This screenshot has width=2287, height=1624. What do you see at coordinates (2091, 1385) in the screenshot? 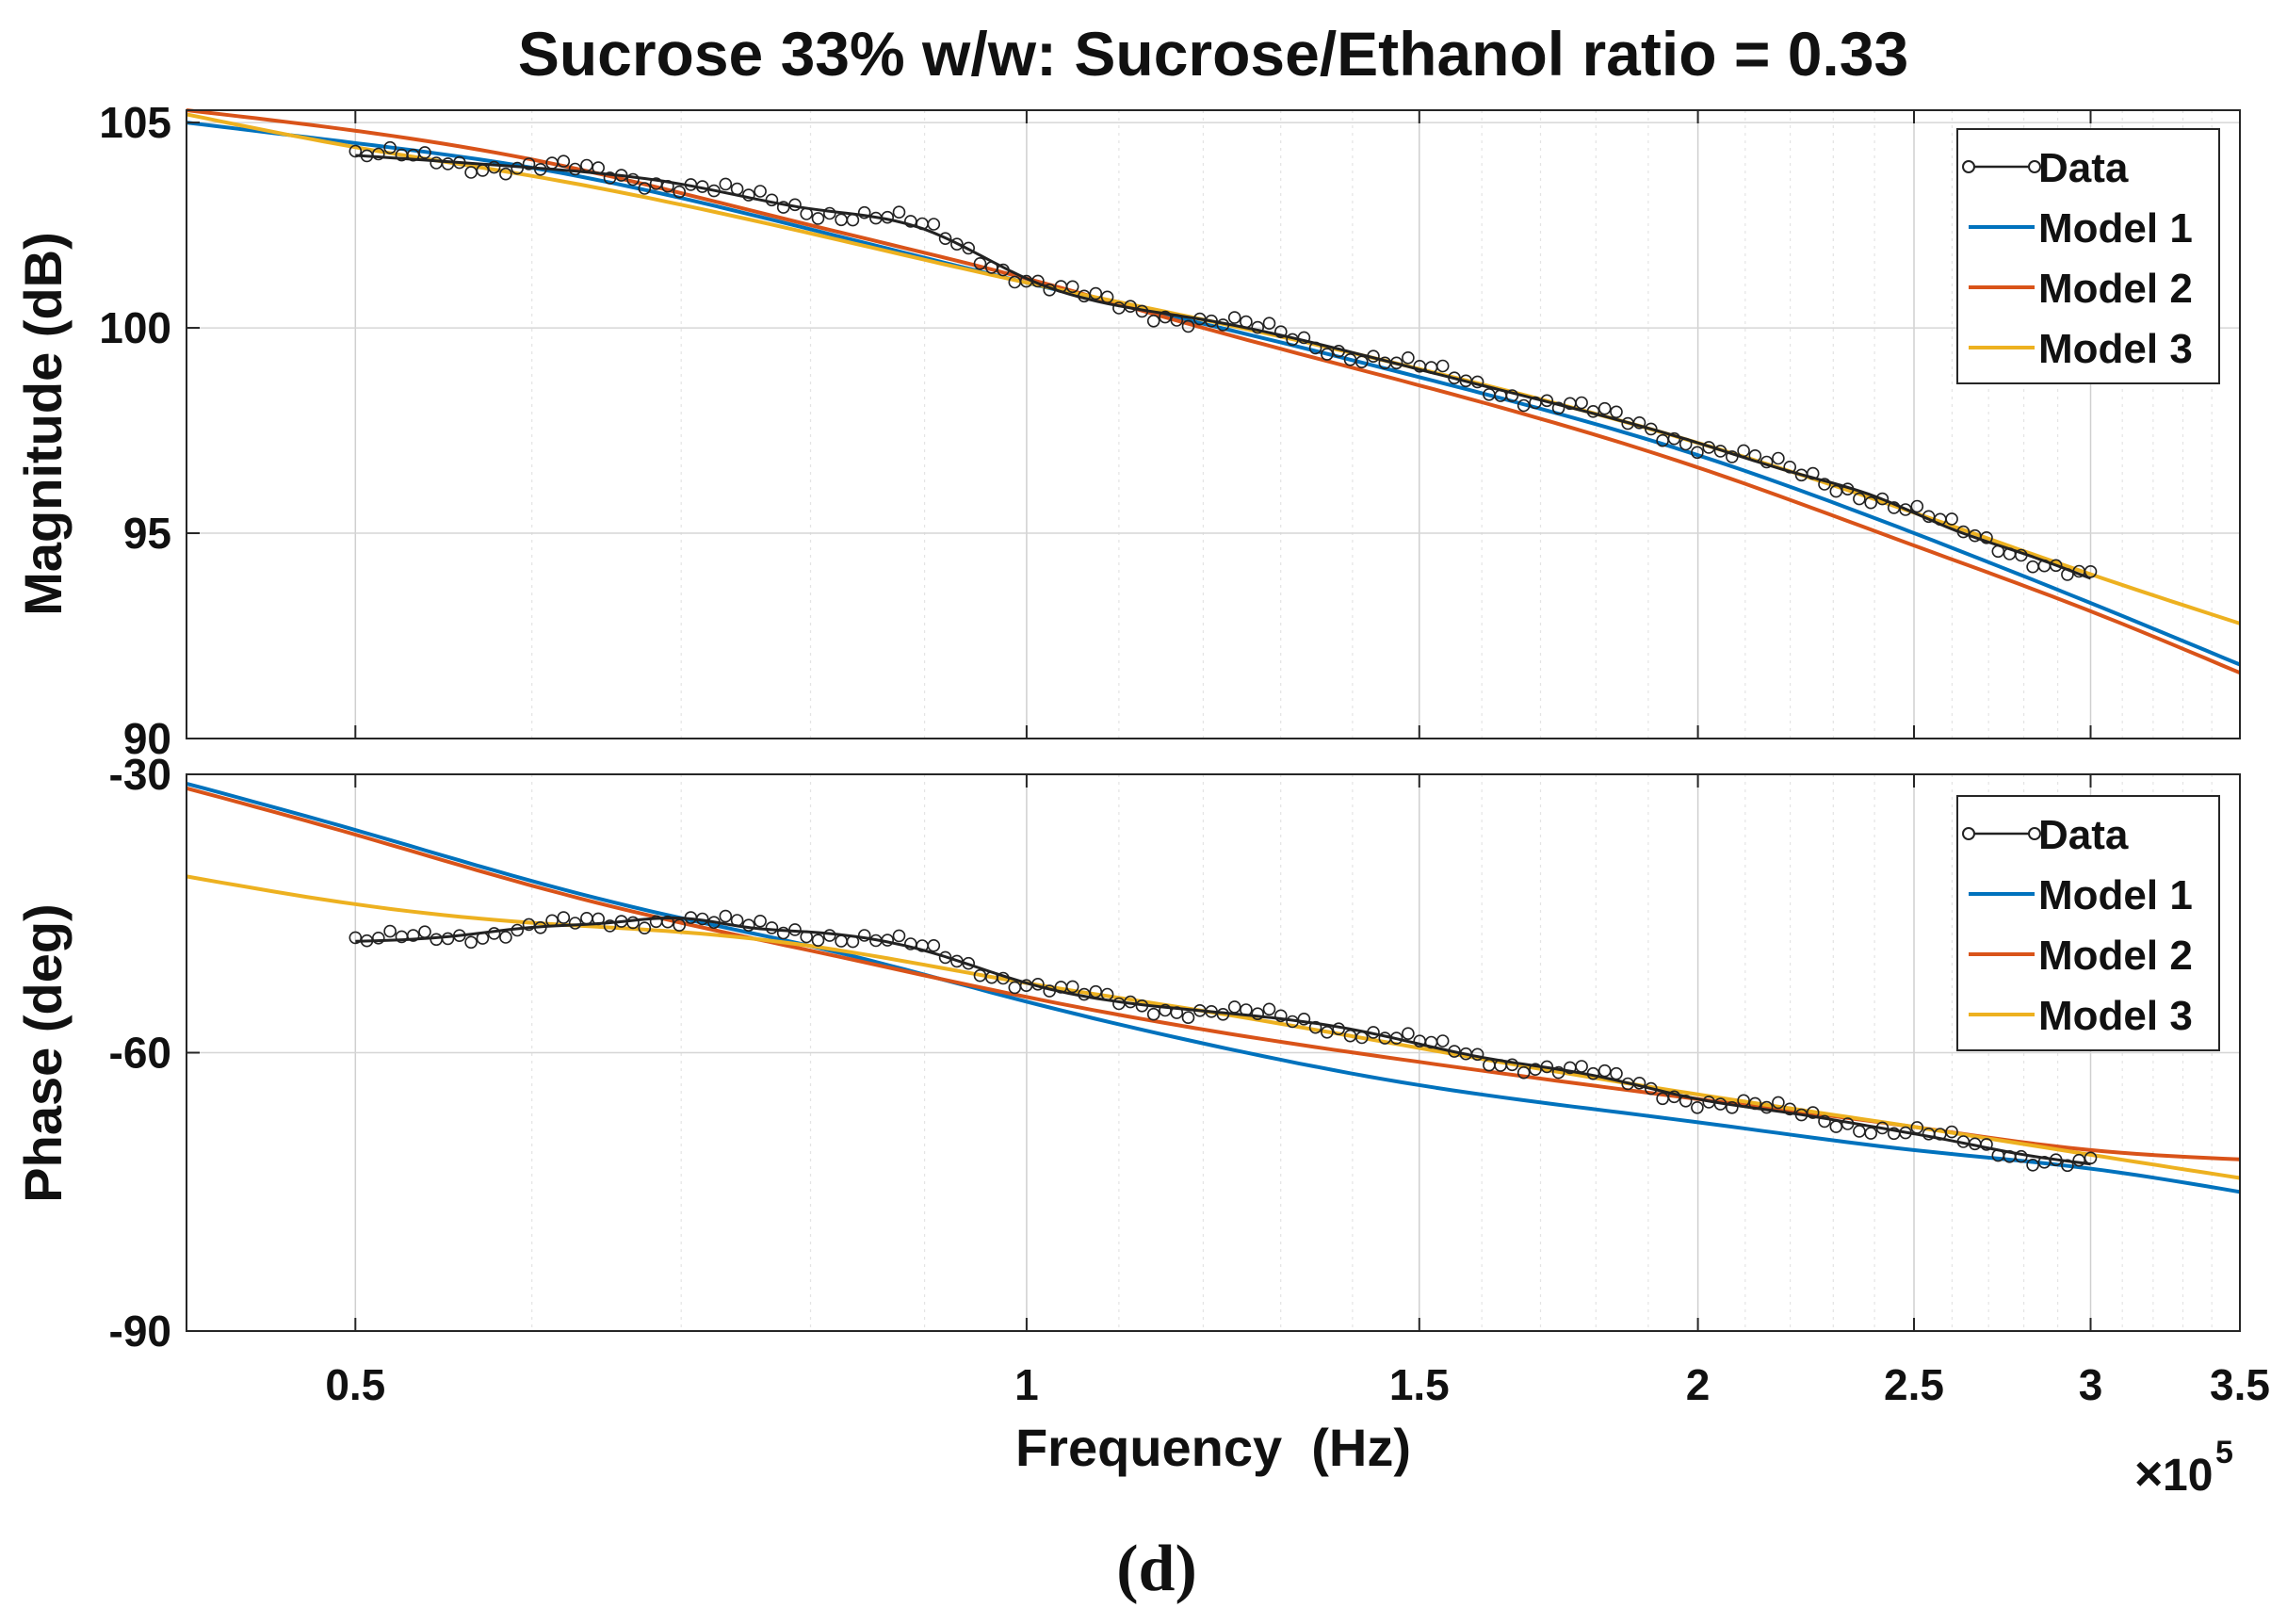
I see `x-tick-label: 3` at bounding box center [2091, 1385].